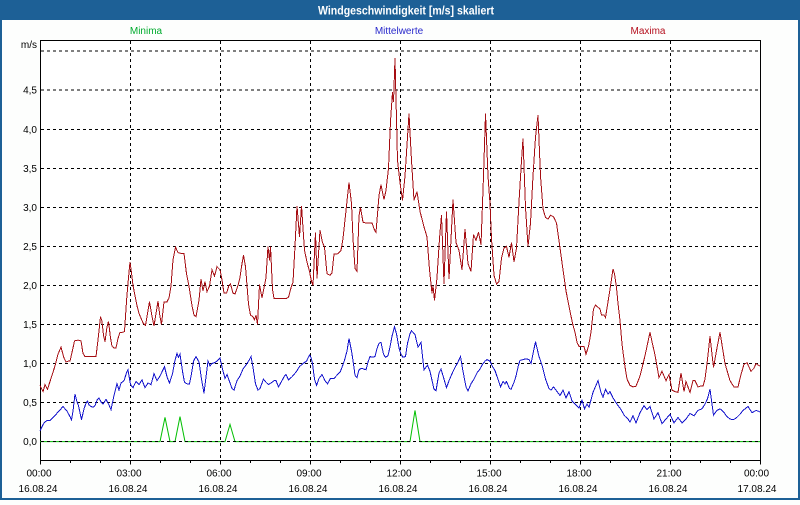  I want to click on svg-text:Windgeschwindigkeit [m/s] skal: Windgeschwindigkeit [m/s] skaliert, so click(406, 11).